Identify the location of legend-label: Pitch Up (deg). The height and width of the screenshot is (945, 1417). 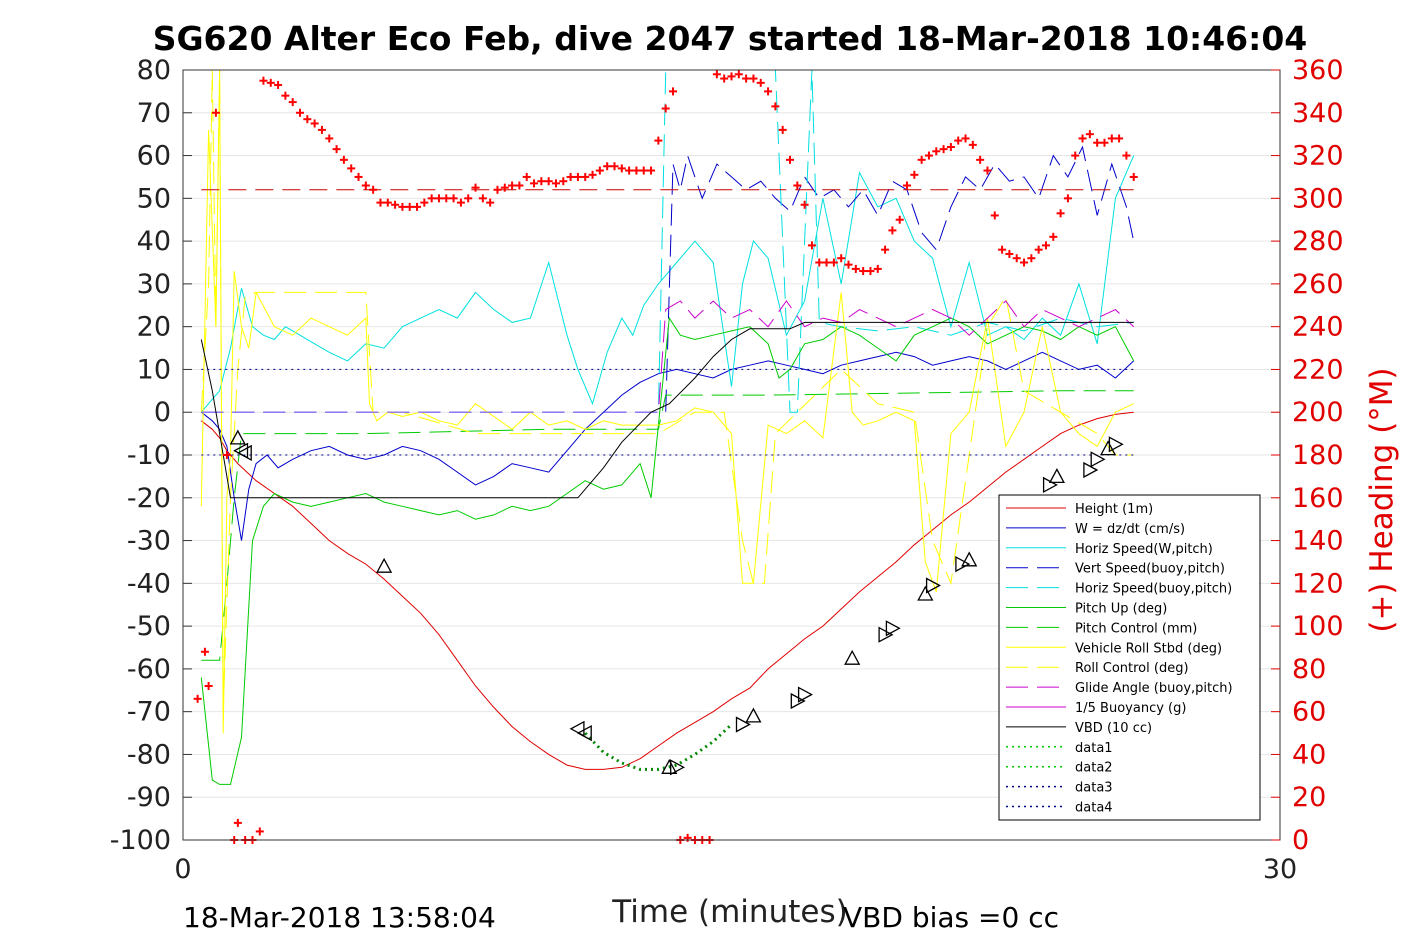
(1121, 609).